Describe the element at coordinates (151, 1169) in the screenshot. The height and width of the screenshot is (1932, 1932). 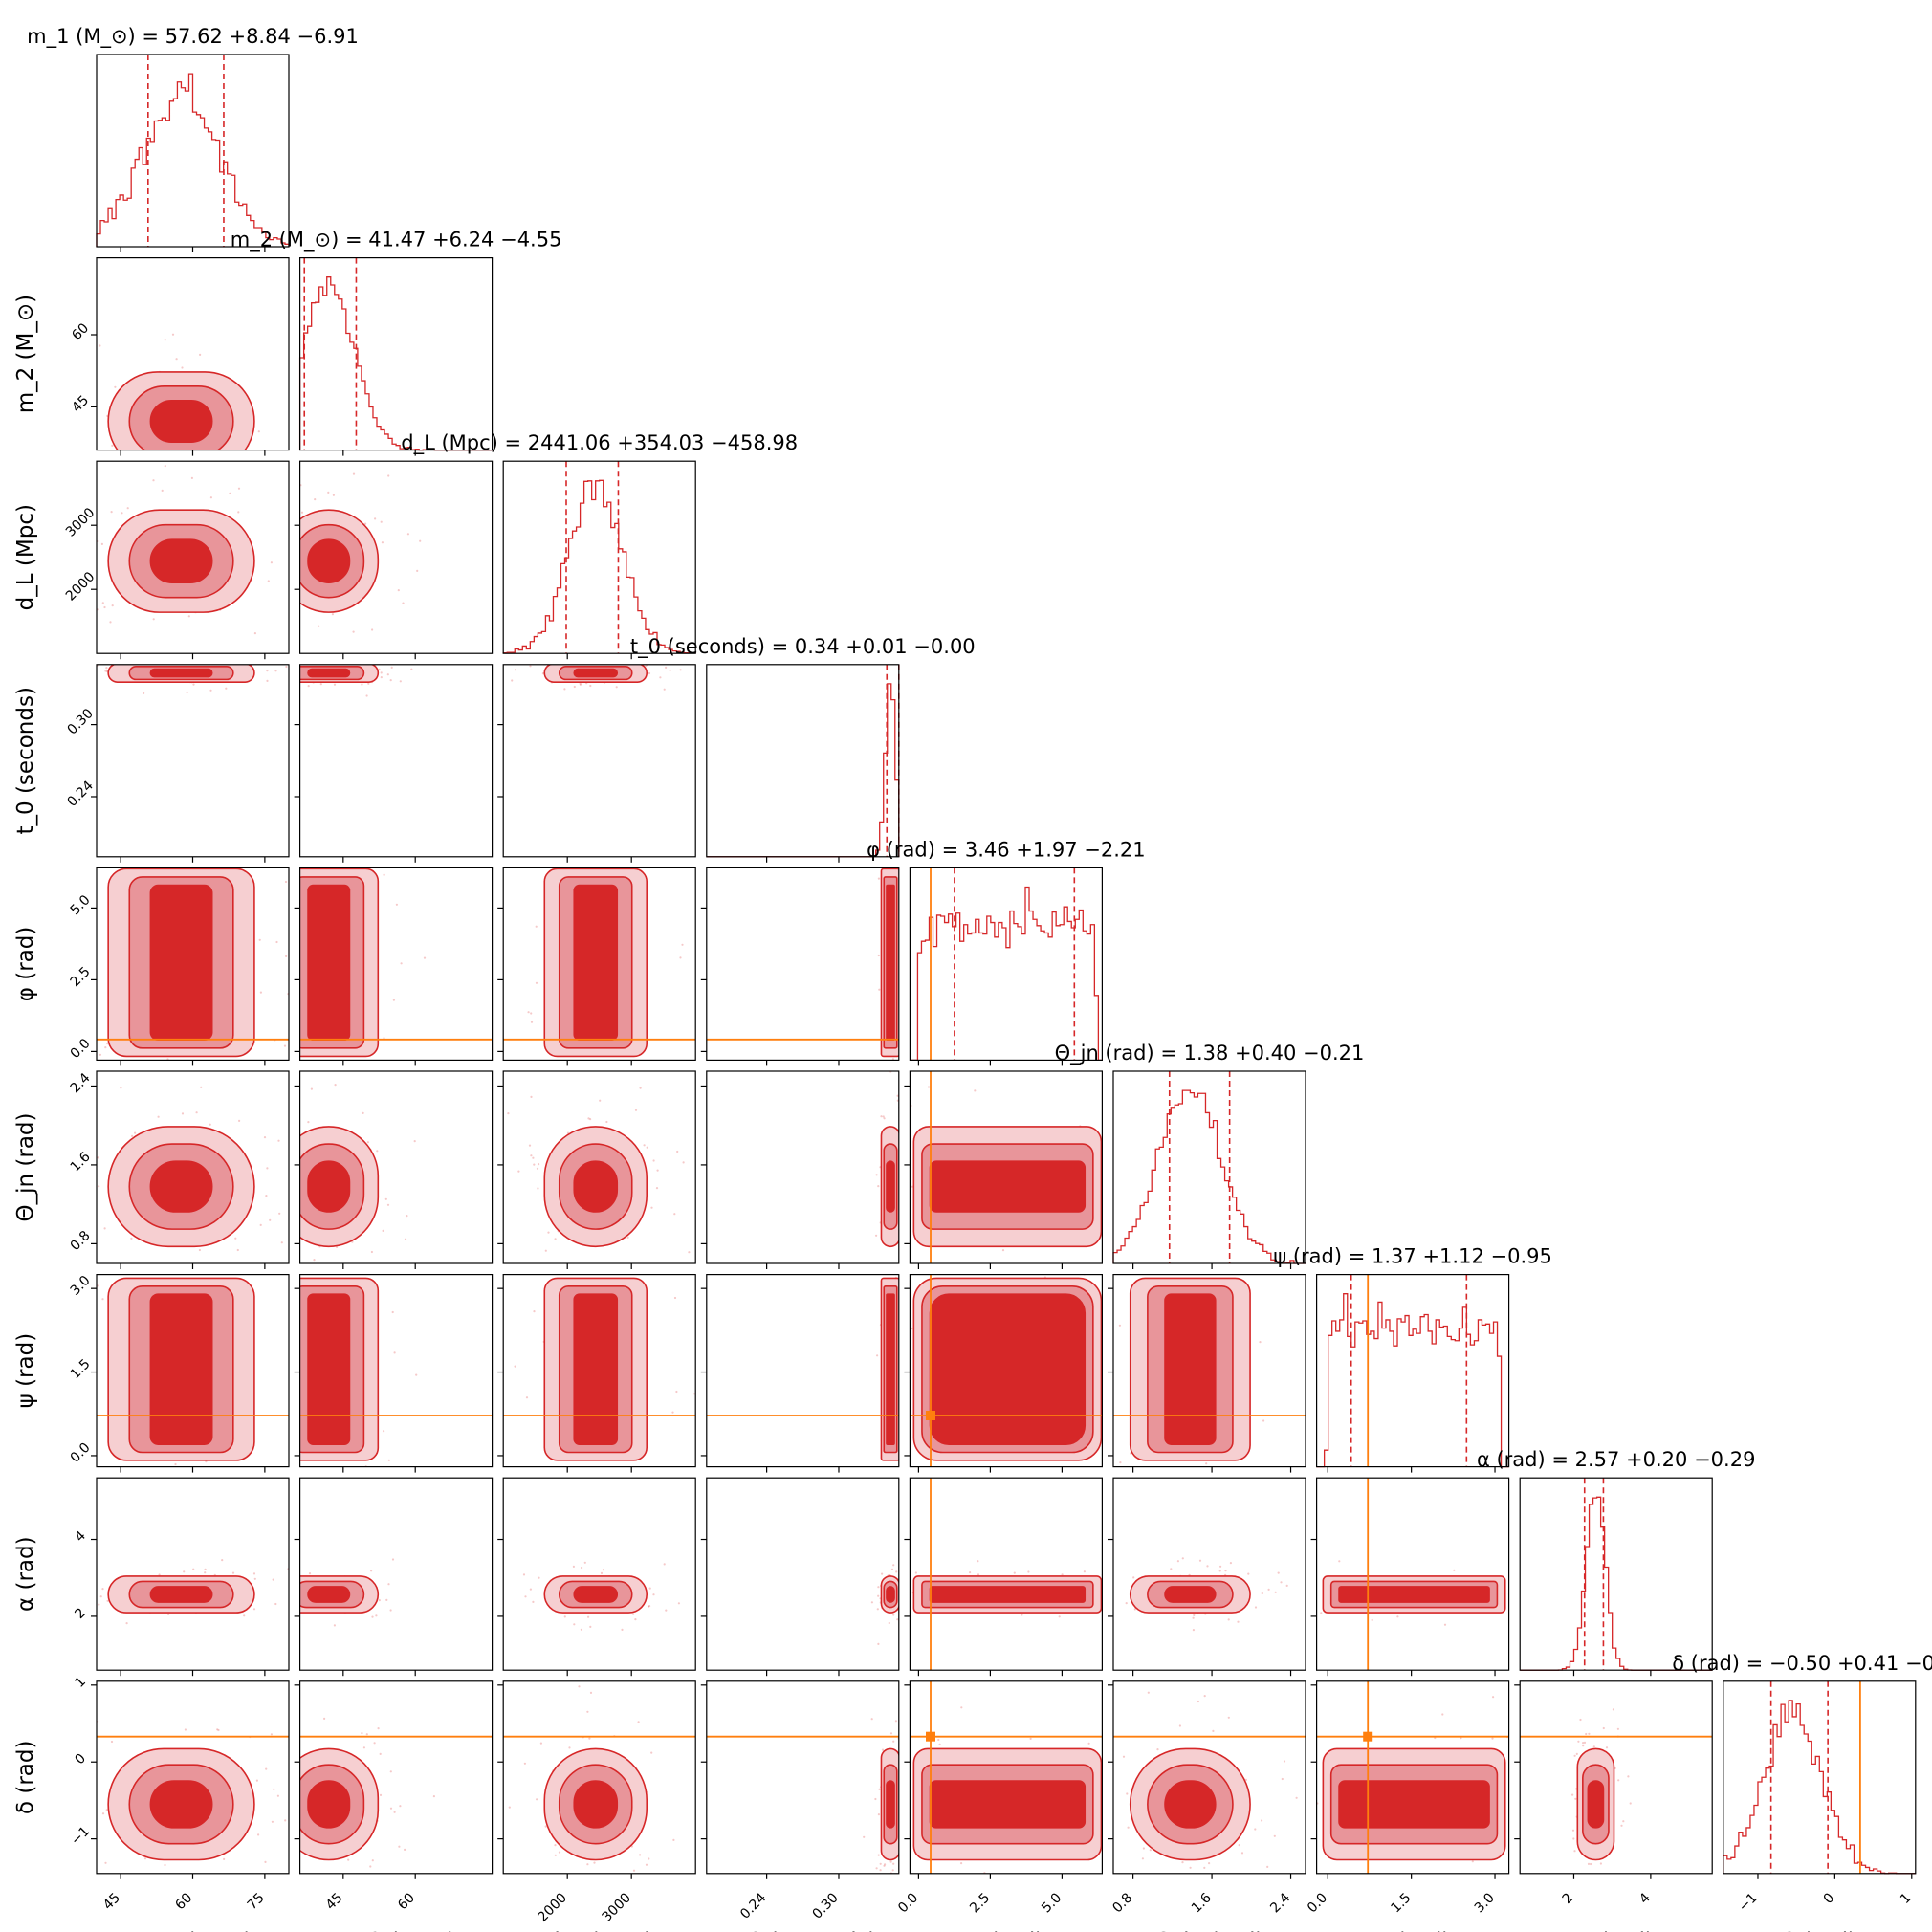
I see `panel-5-0: 0.8 1.6 2.4 Θ_jn (rad)` at that location.